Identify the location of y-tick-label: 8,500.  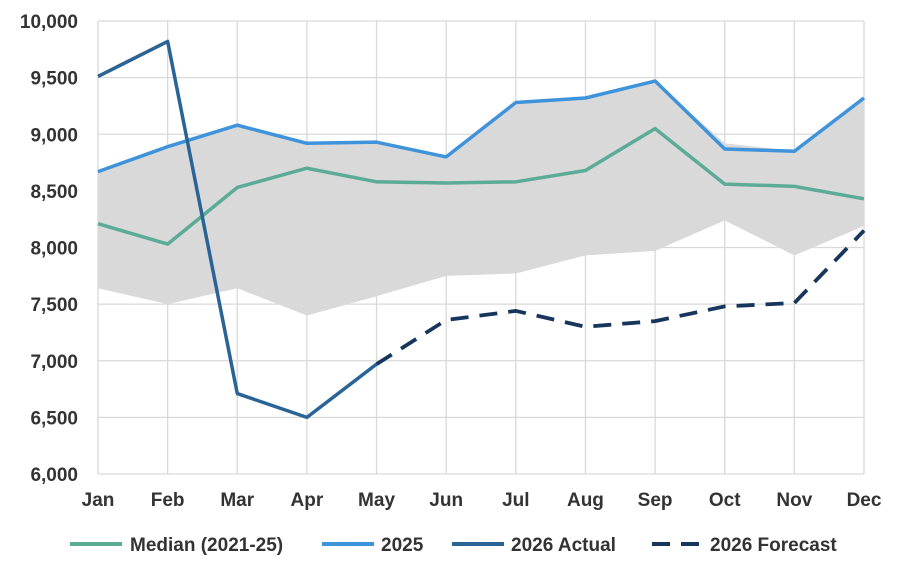
(54, 192).